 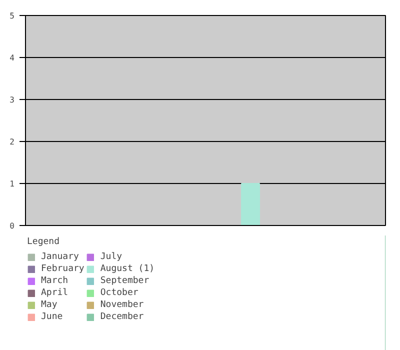 What do you see at coordinates (49, 305) in the screenshot?
I see `legend-label: May` at bounding box center [49, 305].